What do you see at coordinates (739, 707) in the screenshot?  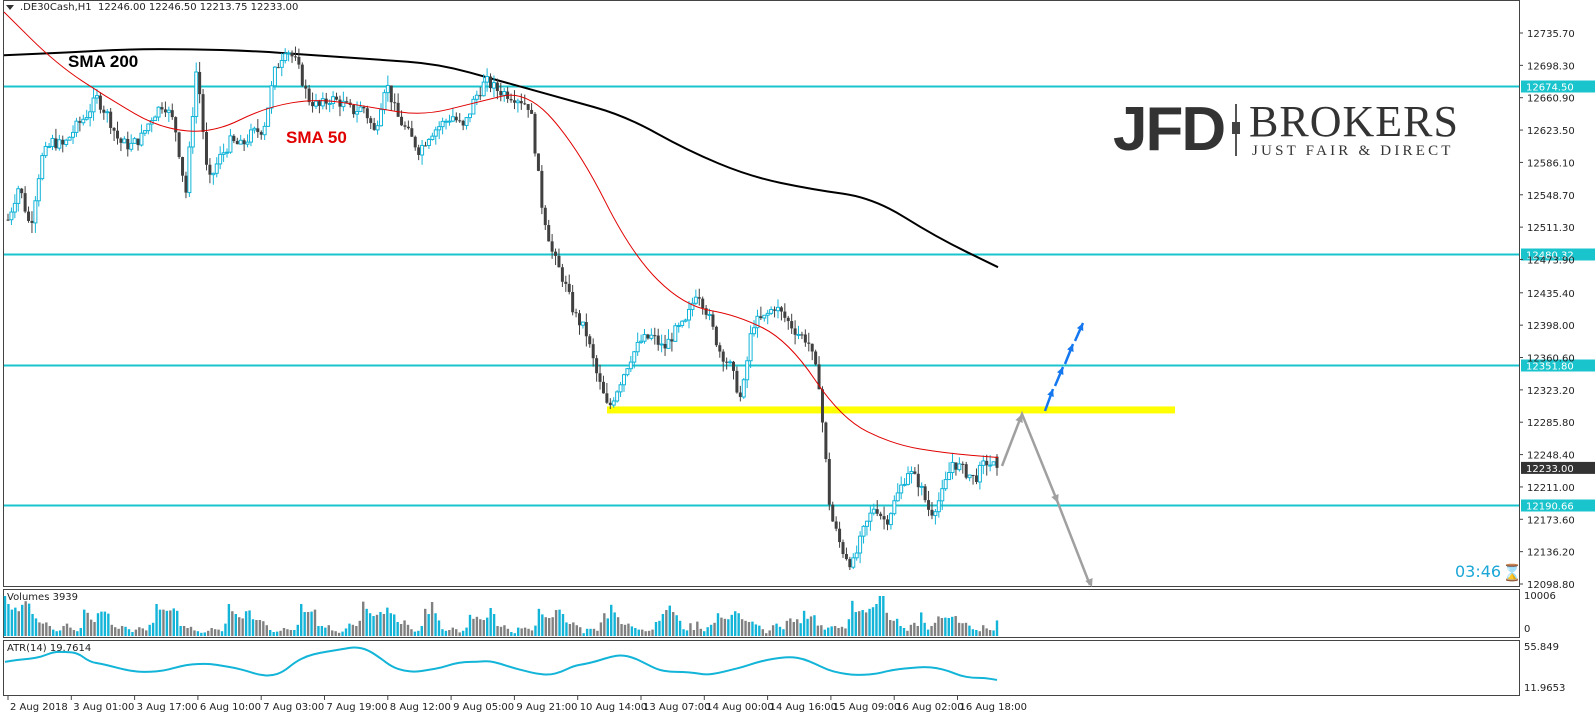 I see `time-tick-label: 14 Aug 00:00` at bounding box center [739, 707].